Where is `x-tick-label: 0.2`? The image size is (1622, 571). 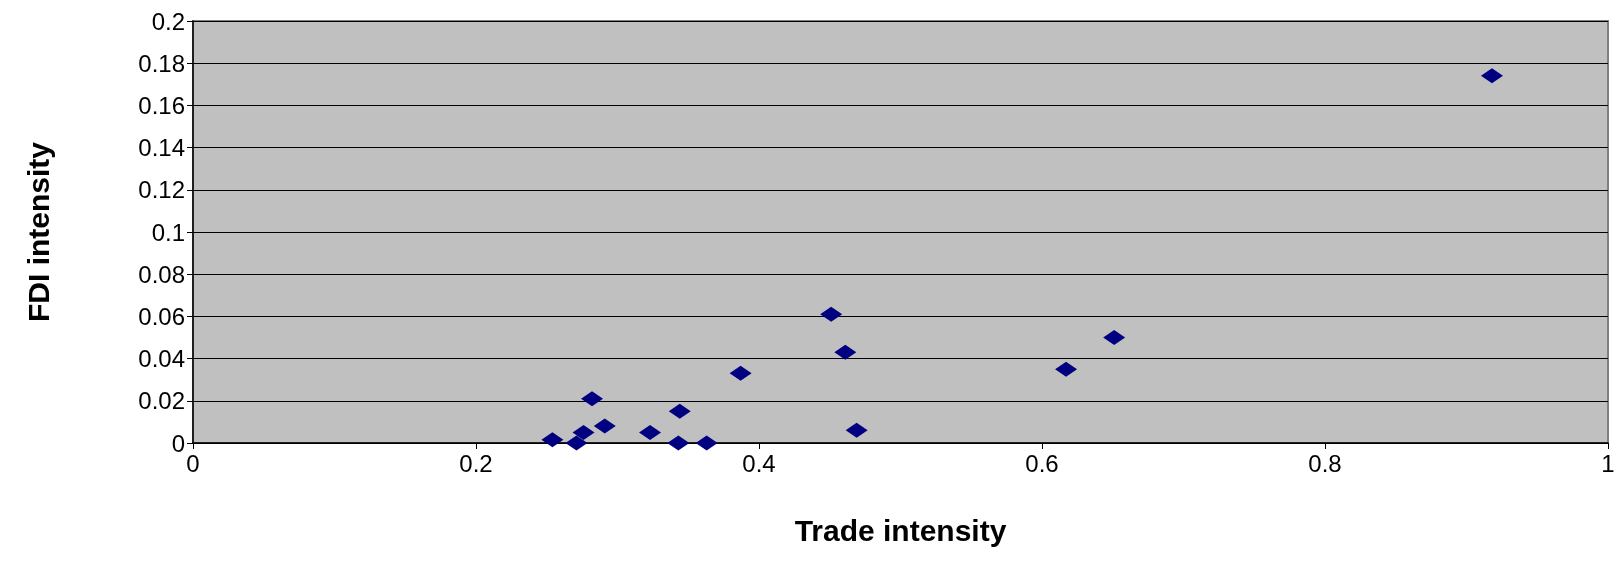
x-tick-label: 0.2 is located at coordinates (476, 463).